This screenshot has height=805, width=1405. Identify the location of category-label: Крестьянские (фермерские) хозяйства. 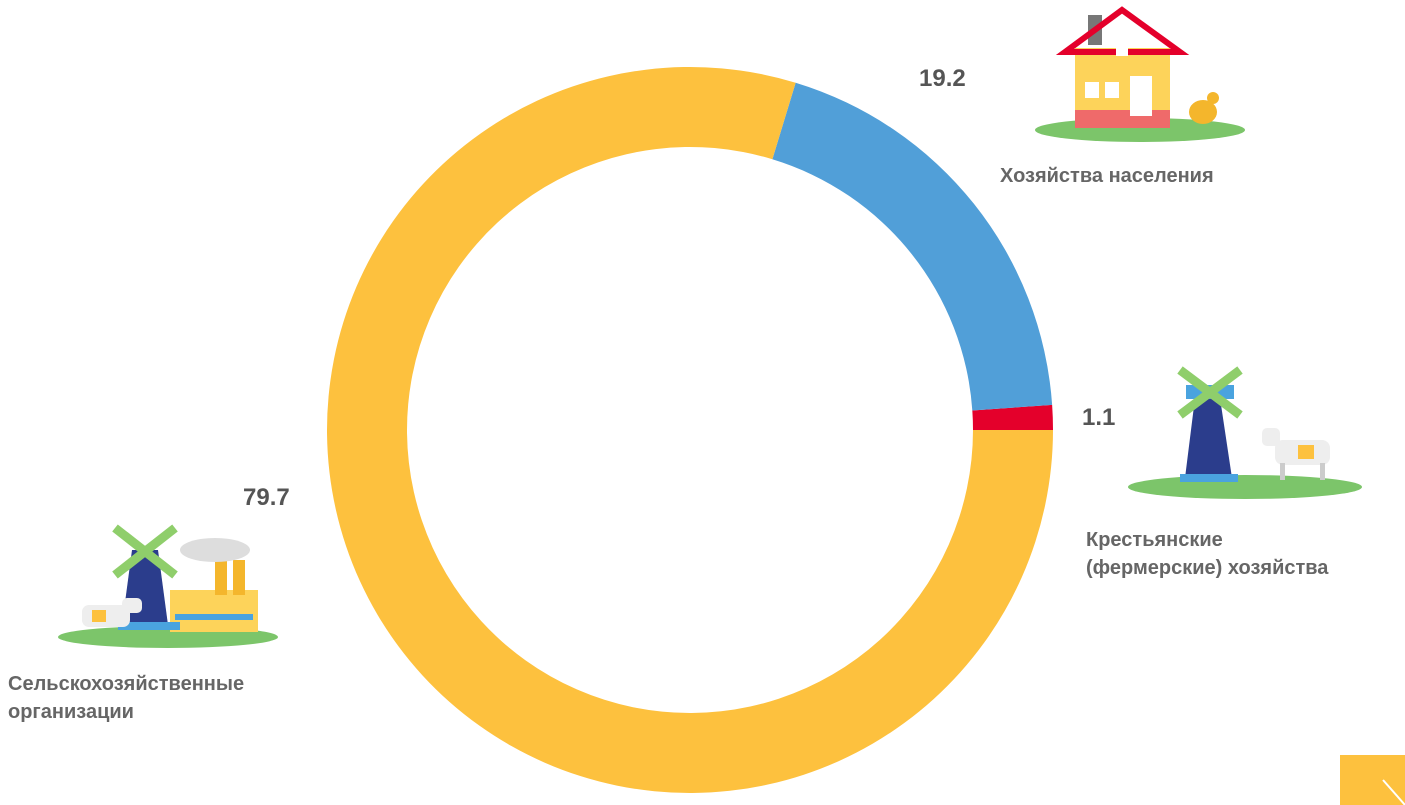
(1207, 554).